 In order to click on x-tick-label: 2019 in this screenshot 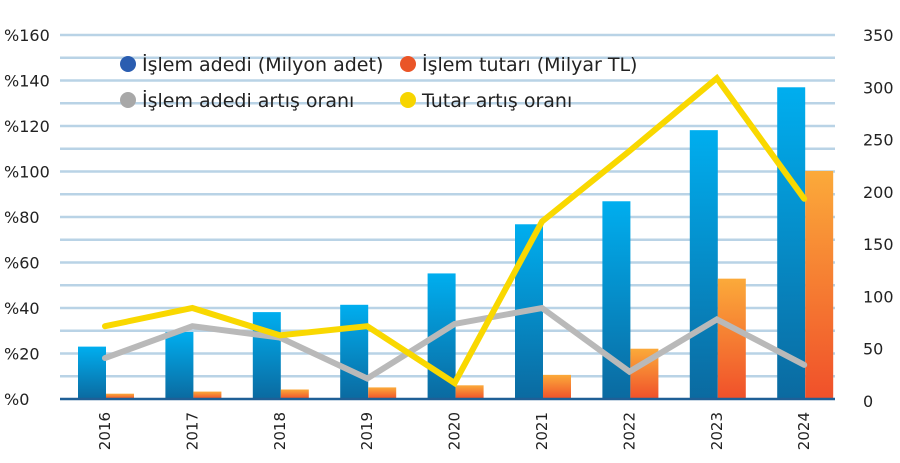, I will do `click(367, 431)`.